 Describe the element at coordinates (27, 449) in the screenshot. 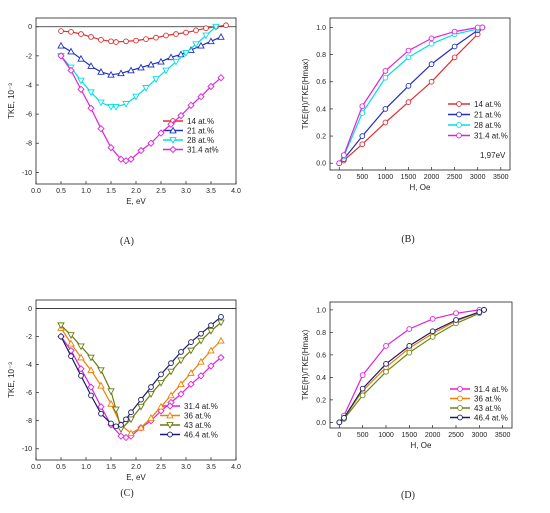

I see `y-tick-label: -10` at that location.